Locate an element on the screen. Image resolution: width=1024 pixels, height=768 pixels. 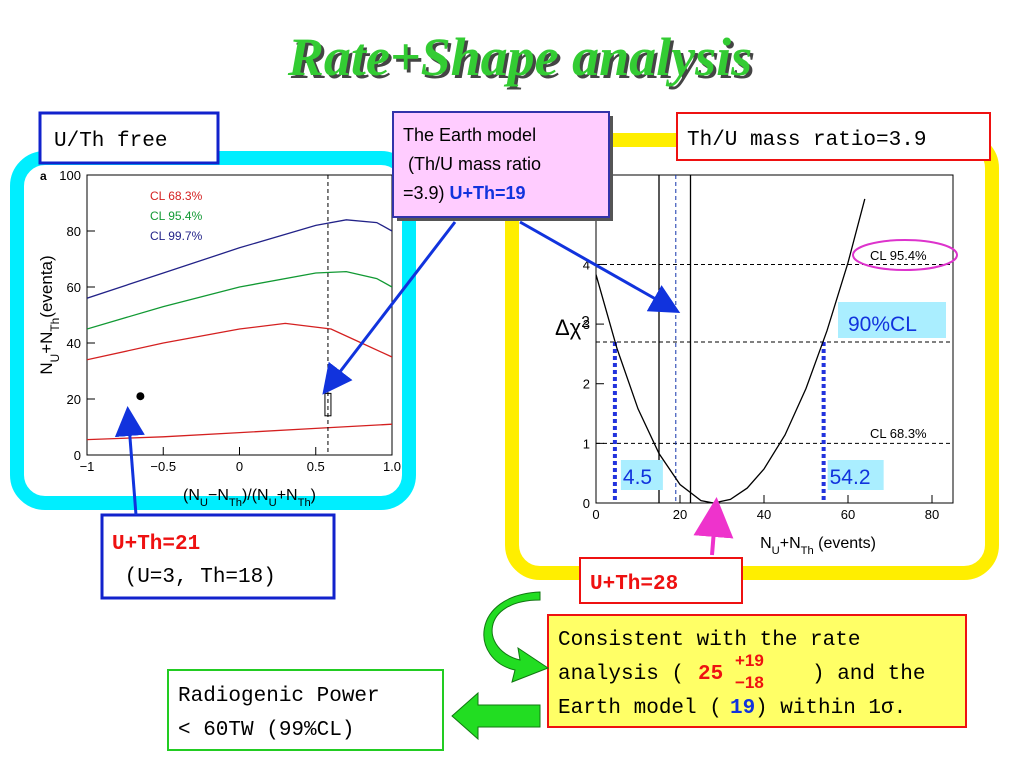
y-tick-label: 20 is located at coordinates (74, 399).